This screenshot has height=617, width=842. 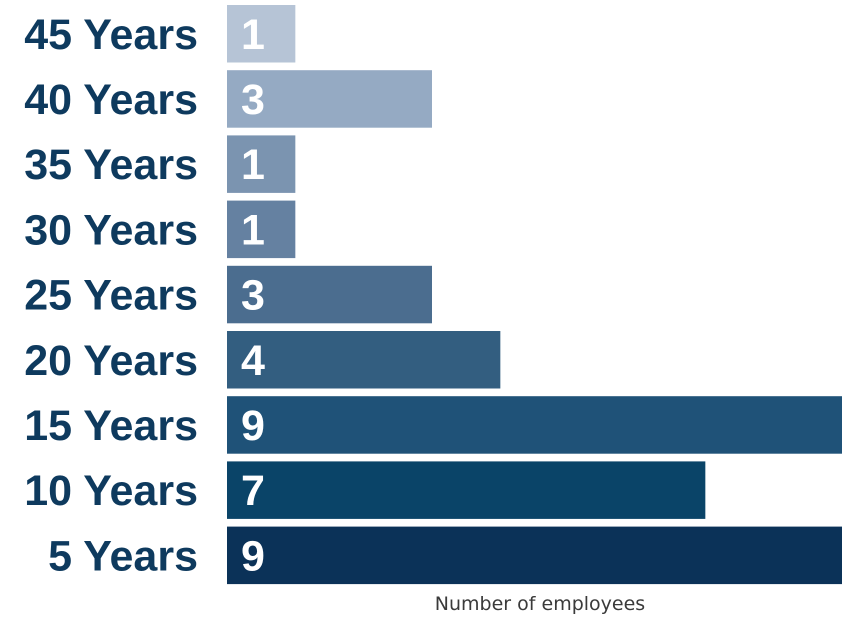 I want to click on data-label: 7, so click(x=253, y=491).